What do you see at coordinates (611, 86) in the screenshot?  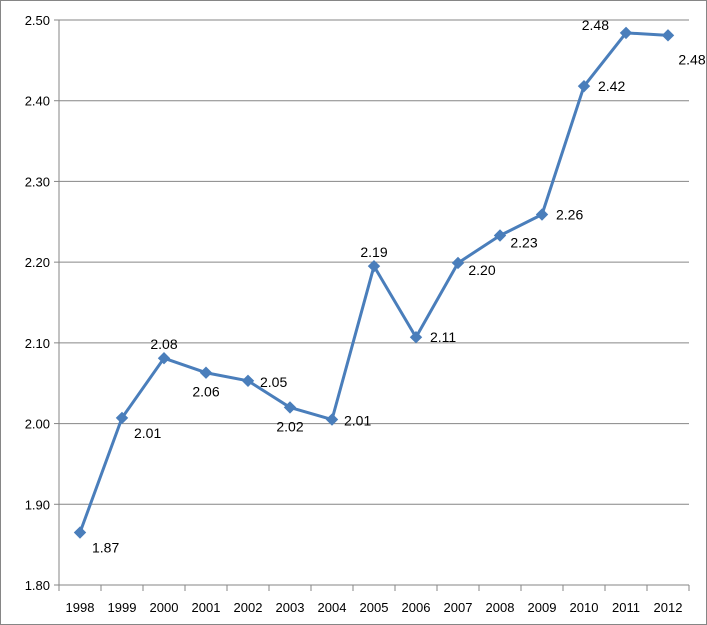 I see `data-label: 2.42` at bounding box center [611, 86].